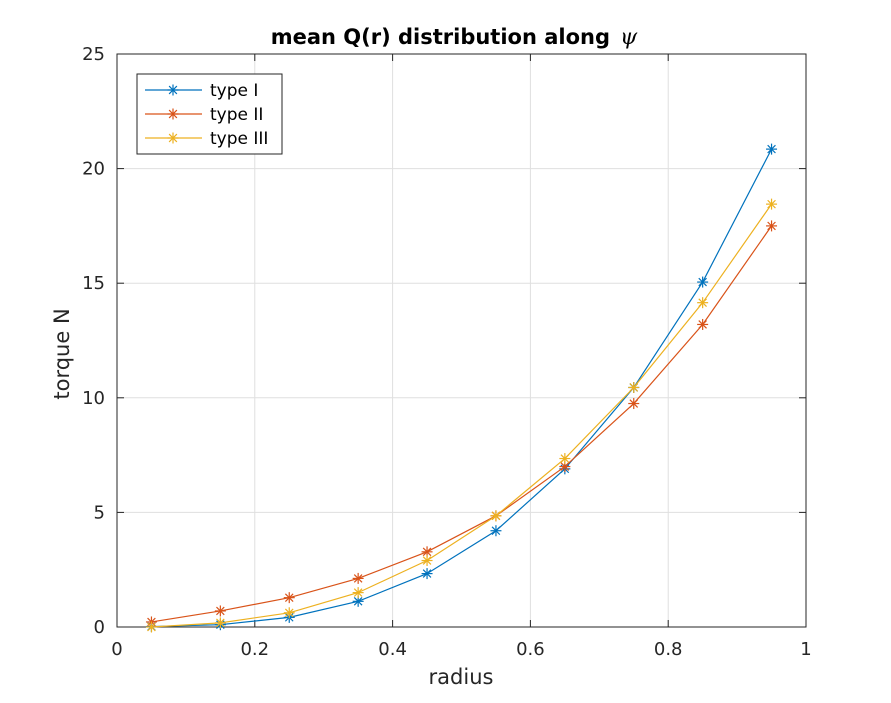 Image resolution: width=891 pixels, height=703 pixels. I want to click on chart-title: mean Q(r) distribution along ψ, so click(454, 37).